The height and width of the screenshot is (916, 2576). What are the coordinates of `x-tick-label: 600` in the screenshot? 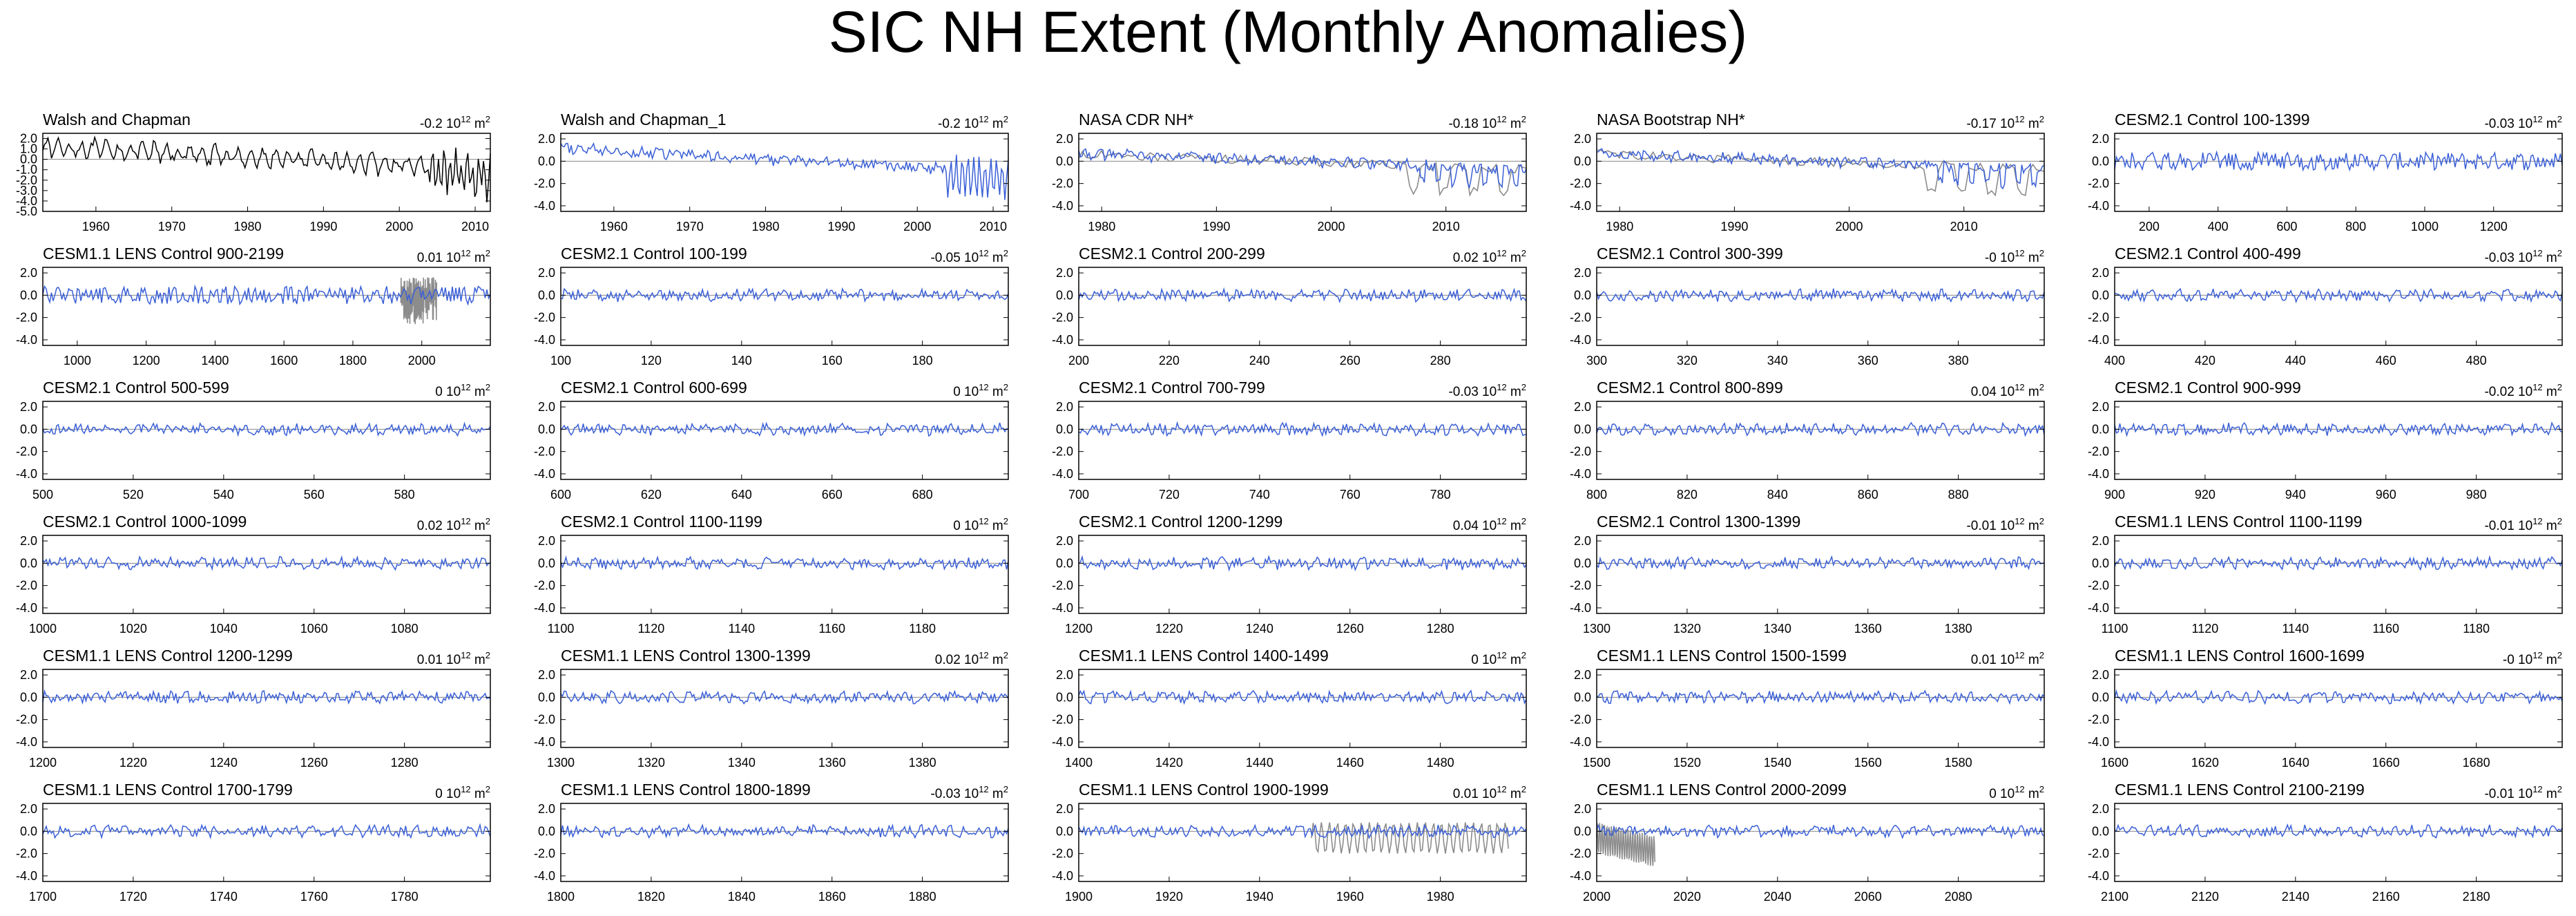 It's located at (560, 495).